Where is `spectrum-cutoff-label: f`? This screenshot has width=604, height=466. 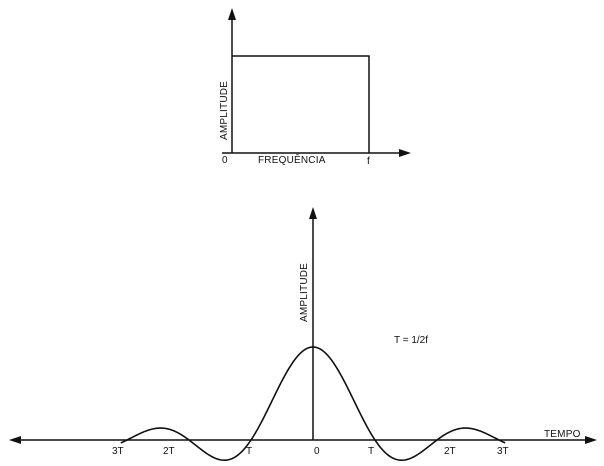 spectrum-cutoff-label: f is located at coordinates (368, 161).